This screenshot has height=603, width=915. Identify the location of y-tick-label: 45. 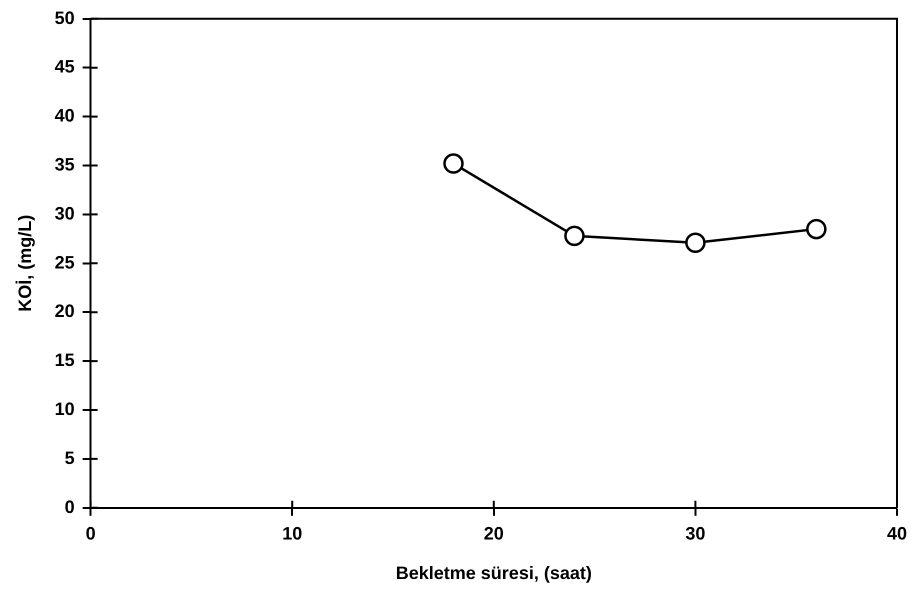
(64, 66).